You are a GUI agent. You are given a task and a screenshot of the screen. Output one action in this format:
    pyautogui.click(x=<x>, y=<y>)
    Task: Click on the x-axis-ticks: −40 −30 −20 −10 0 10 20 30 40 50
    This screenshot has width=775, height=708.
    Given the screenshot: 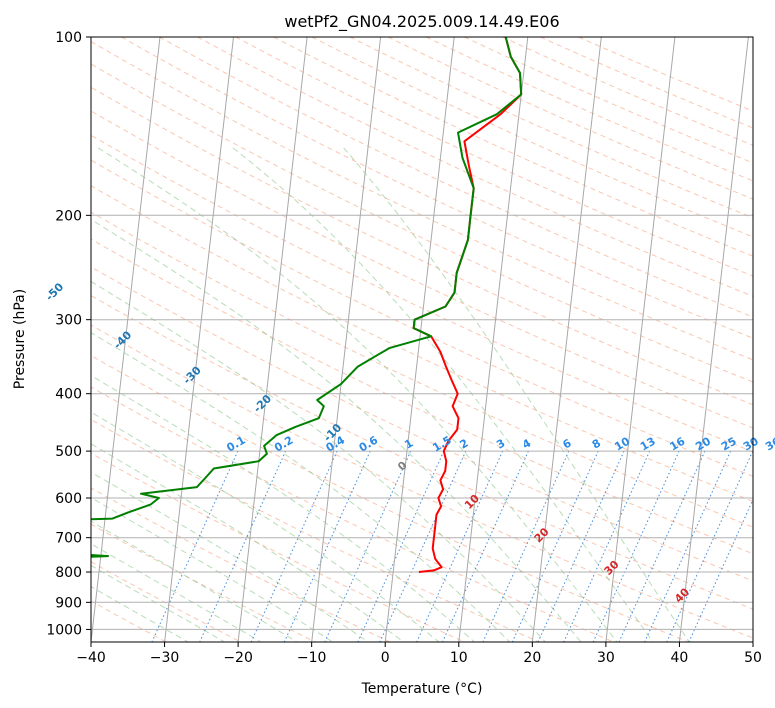 What is the action you would take?
    pyautogui.click(x=419, y=654)
    